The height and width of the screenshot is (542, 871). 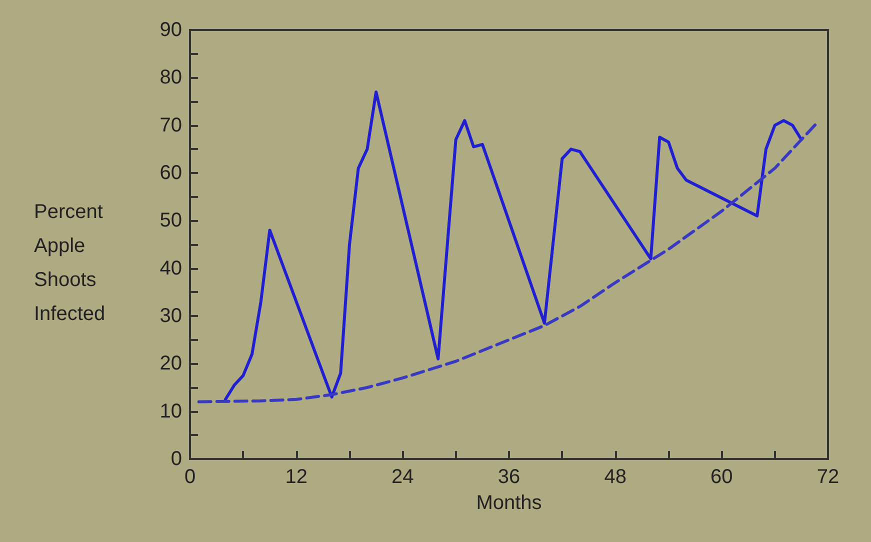 I want to click on y-tick-label: 30, so click(x=171, y=316).